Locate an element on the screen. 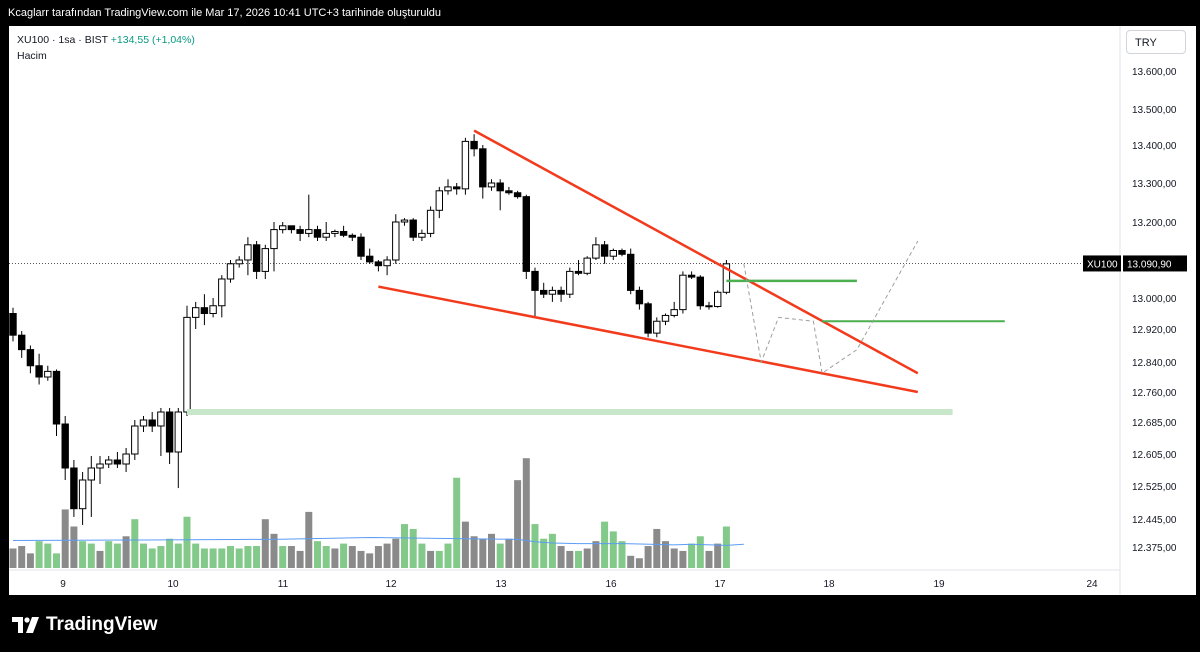 This screenshot has height=652, width=1200. price-tick-label: 12.445,00 is located at coordinates (1154, 520).